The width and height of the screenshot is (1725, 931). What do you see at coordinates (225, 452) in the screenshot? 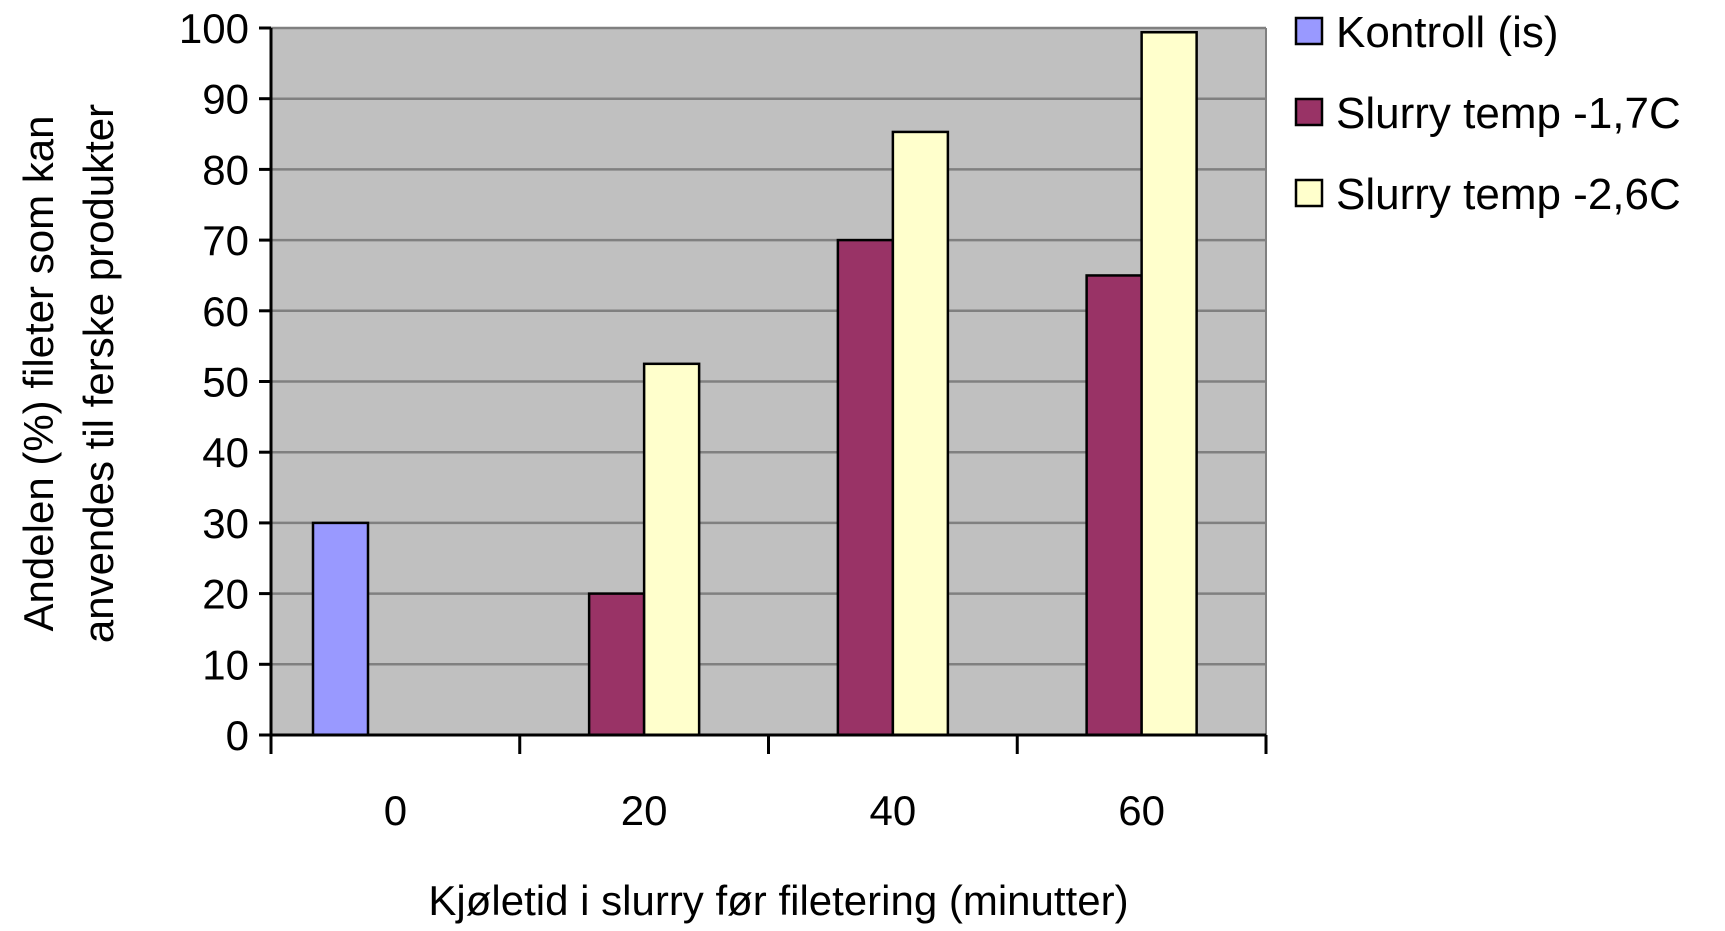
I see `y-tick-label: 40` at bounding box center [225, 452].